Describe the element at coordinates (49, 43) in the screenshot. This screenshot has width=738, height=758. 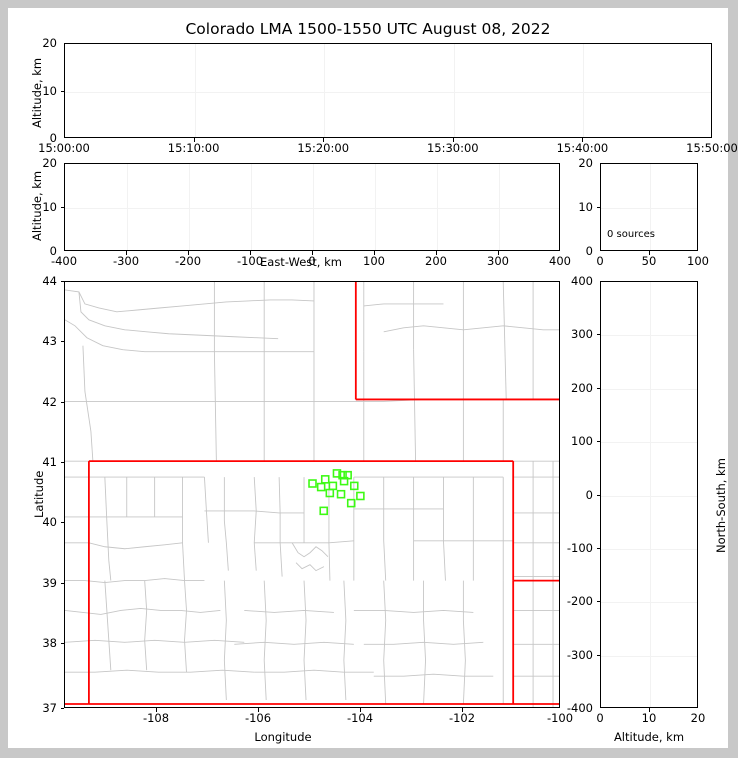
I see `time-panel-ytick-20: 20` at that location.